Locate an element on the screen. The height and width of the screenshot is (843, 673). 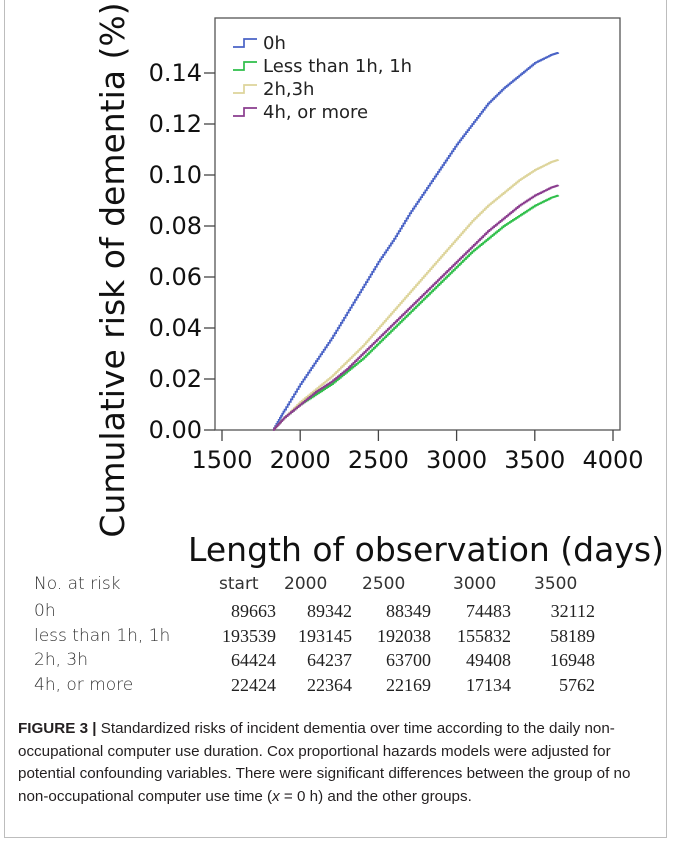
y-tick-label: 0.10 is located at coordinates (175, 175).